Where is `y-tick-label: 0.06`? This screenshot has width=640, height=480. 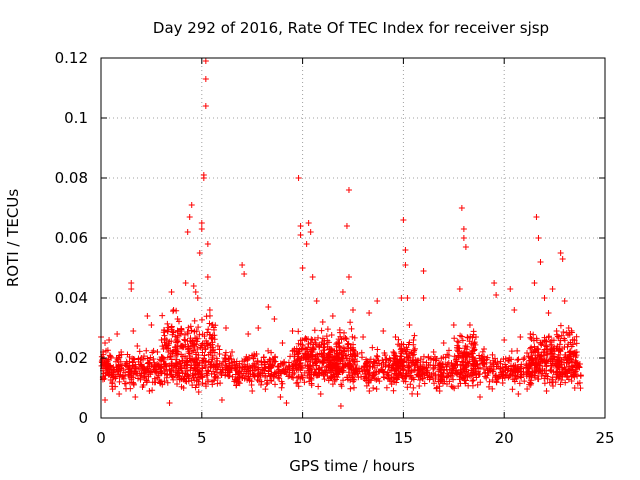 y-tick-label: 0.06 is located at coordinates (71, 238).